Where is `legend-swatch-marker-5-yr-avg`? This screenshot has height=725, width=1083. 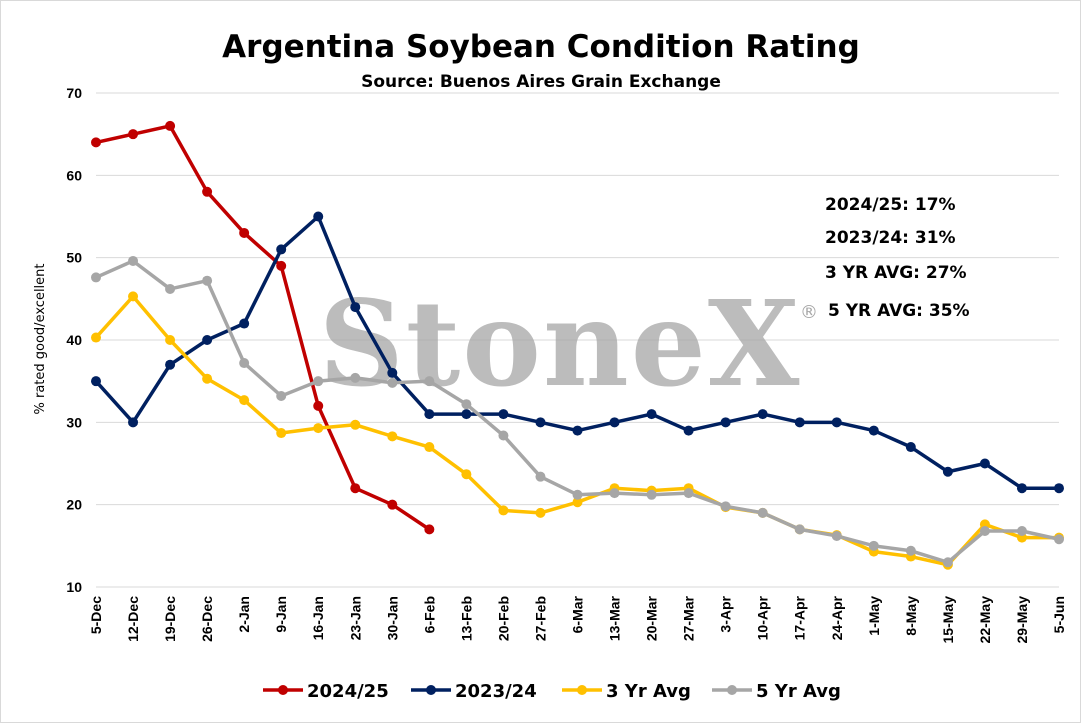 legend-swatch-marker-5-yr-avg is located at coordinates (732, 690).